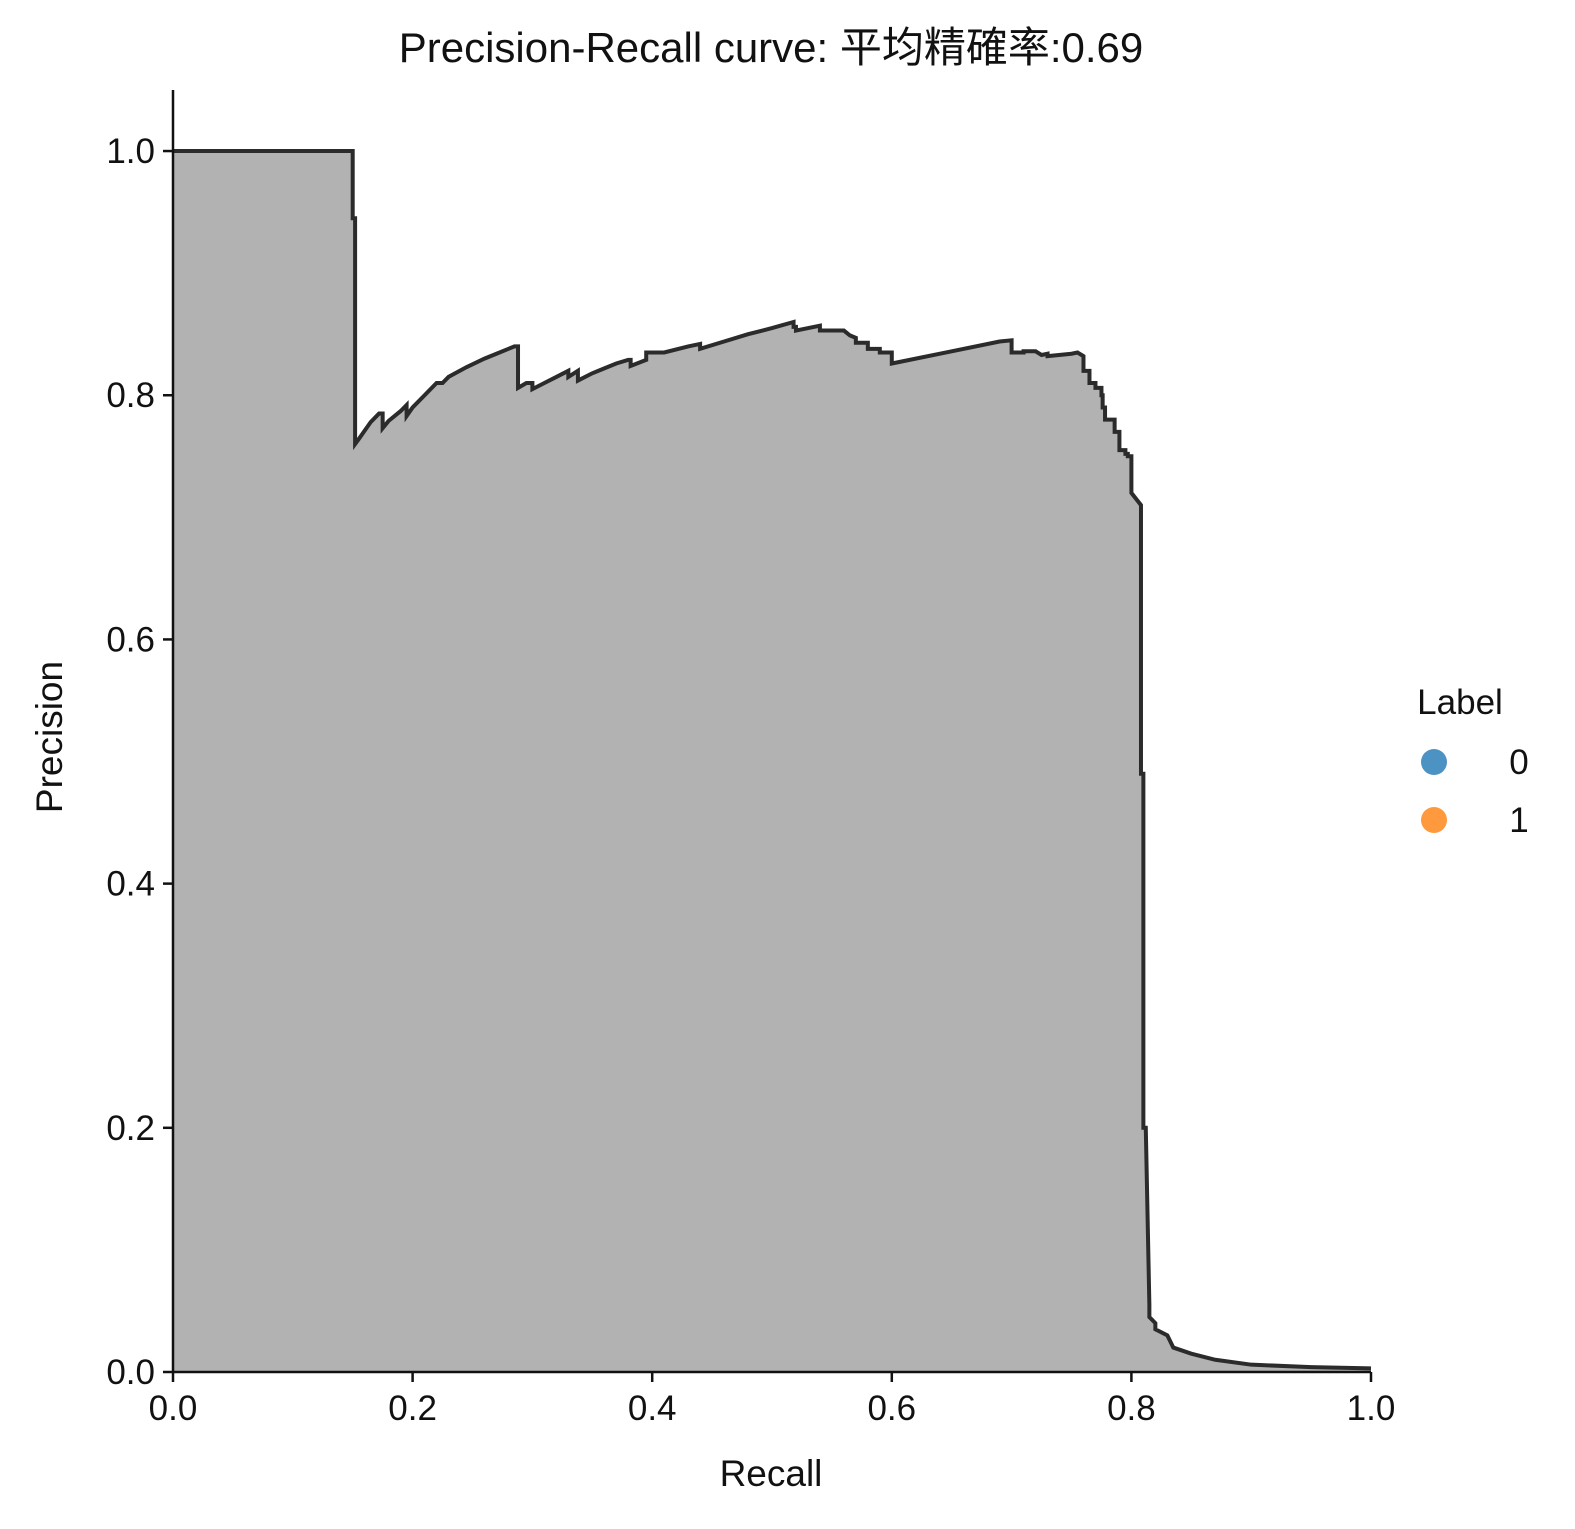  What do you see at coordinates (1460, 702) in the screenshot?
I see `legend-title: Label` at bounding box center [1460, 702].